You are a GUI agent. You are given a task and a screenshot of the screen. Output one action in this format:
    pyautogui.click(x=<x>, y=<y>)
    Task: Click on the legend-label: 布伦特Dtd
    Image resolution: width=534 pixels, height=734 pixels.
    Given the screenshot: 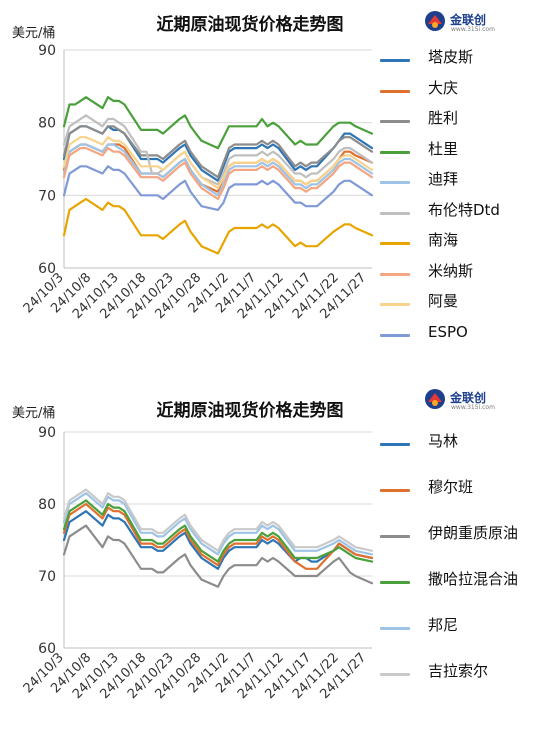 What is the action you would take?
    pyautogui.click(x=464, y=209)
    